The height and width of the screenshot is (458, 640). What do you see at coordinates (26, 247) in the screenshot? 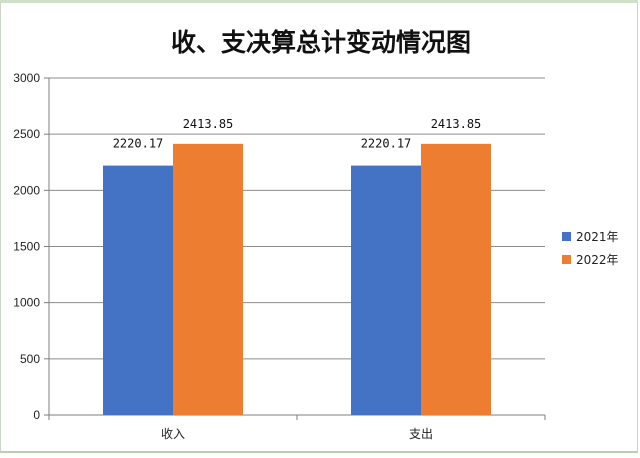
I see `y-tick-label: 1500` at bounding box center [26, 247].